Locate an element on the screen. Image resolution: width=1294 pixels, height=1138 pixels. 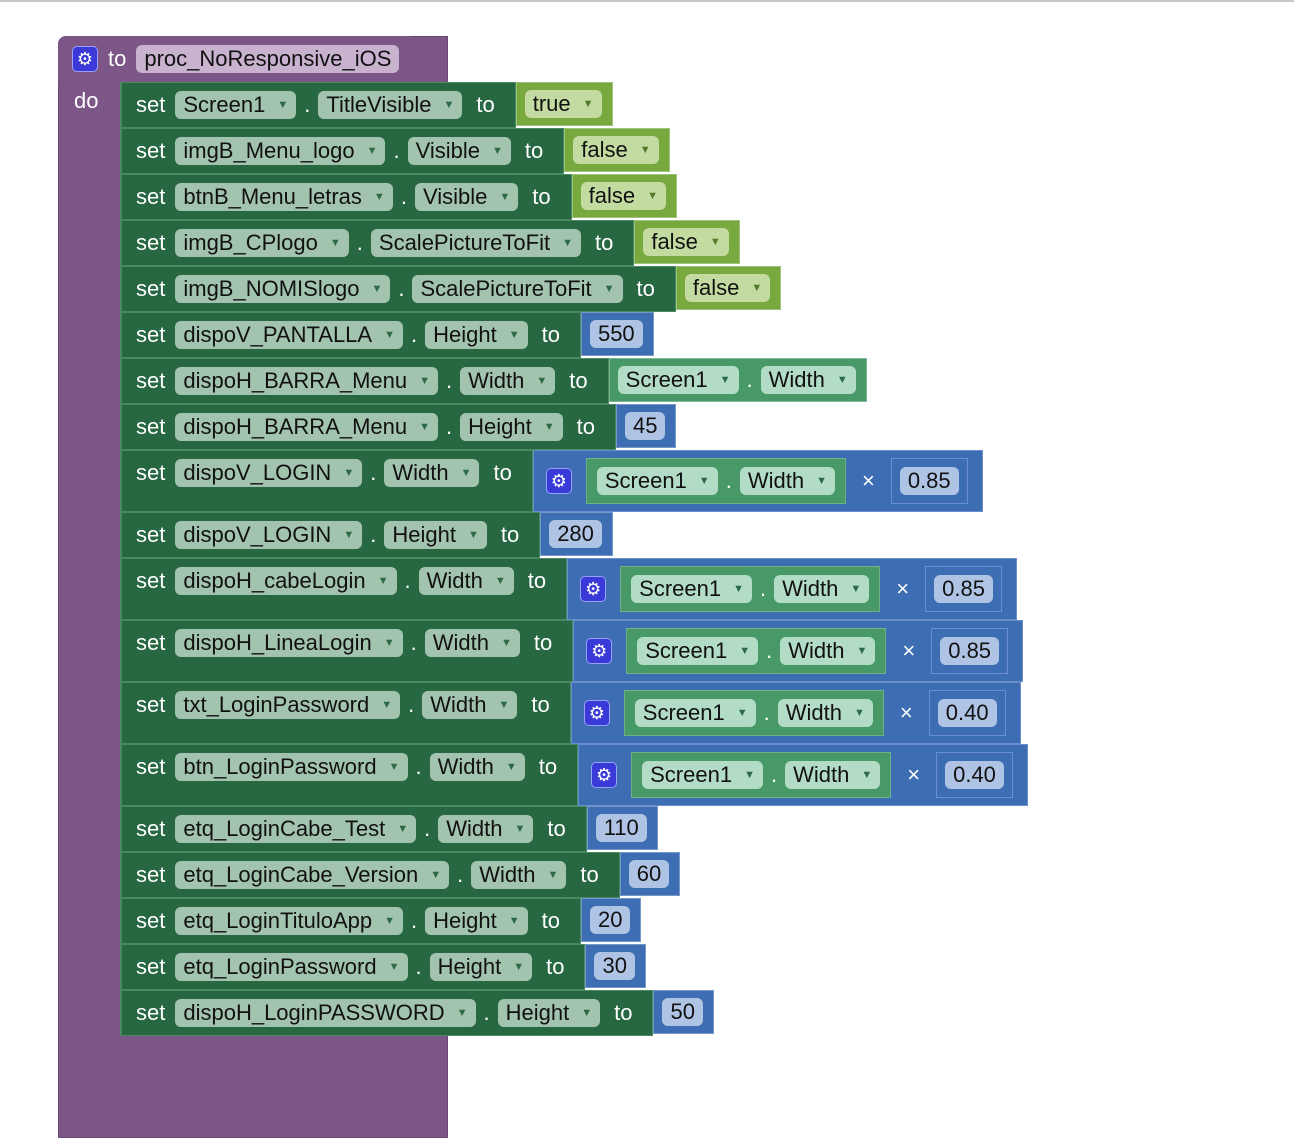
component-dropdown: imgB_Menu_logo ▼ is located at coordinates (280, 151).